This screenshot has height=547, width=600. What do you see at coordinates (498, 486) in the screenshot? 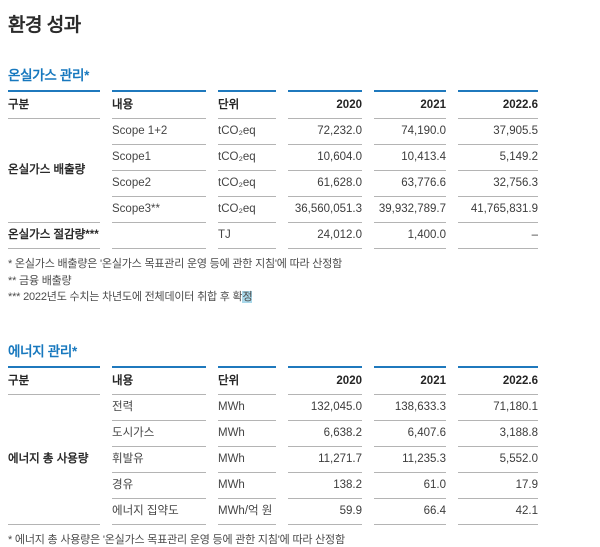
I see `cell-2022: 17.9` at bounding box center [498, 486].